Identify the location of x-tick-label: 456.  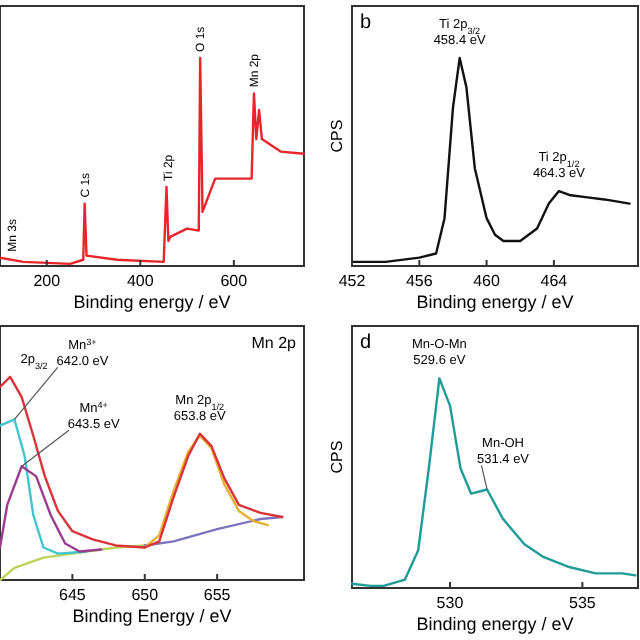
(419, 281).